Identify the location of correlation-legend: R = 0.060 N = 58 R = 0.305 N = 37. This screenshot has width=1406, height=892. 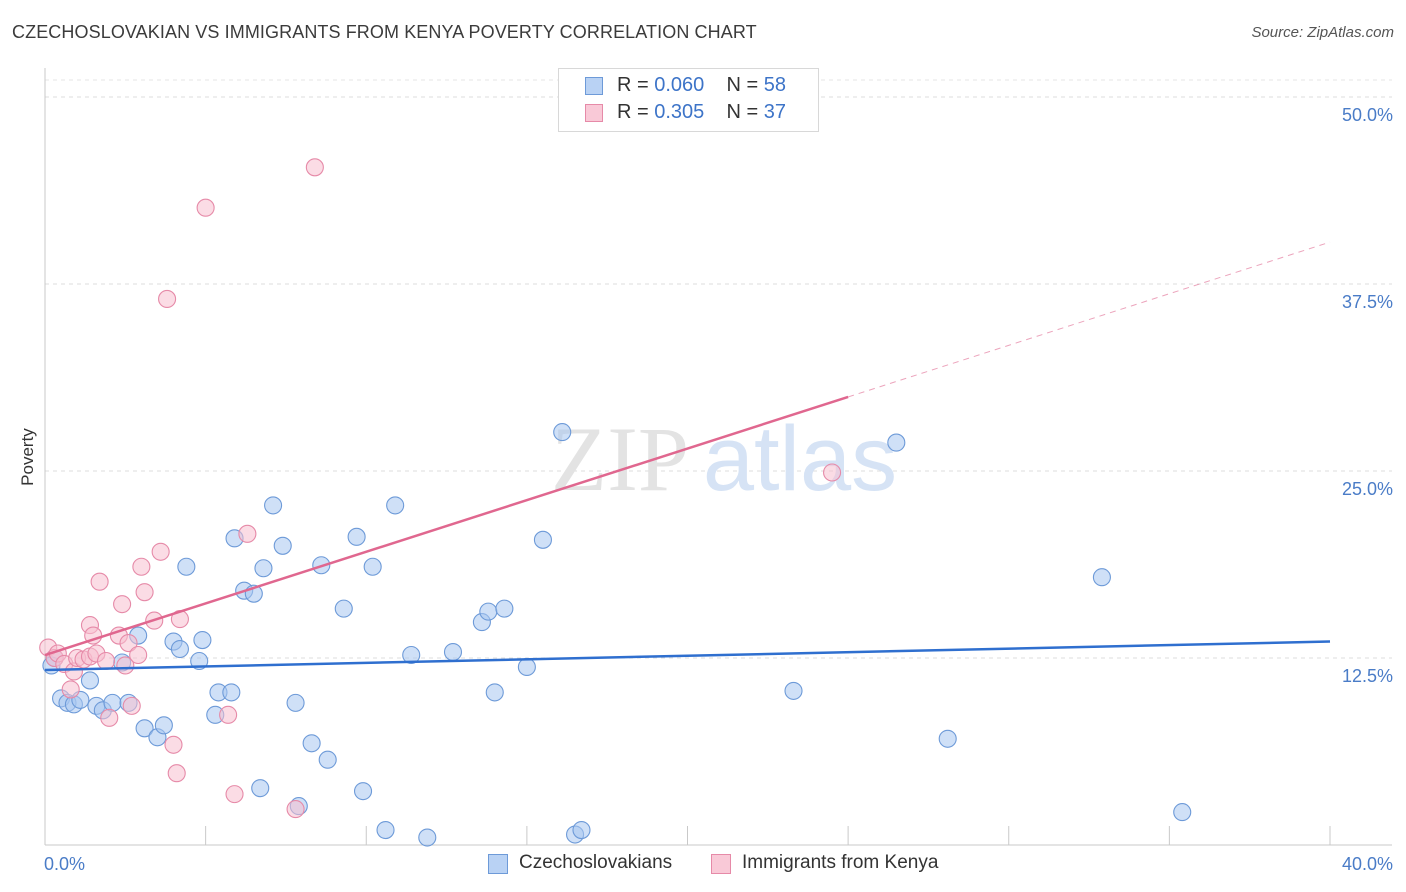
(688, 100).